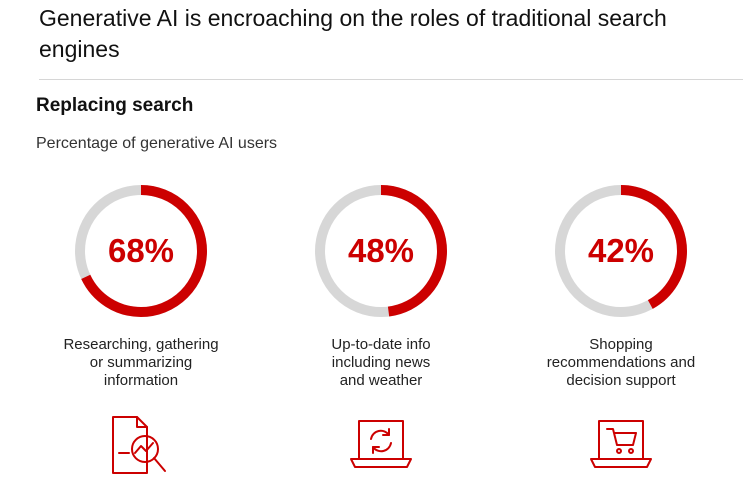 The height and width of the screenshot is (495, 747). I want to click on donut-research: 68%, so click(141, 251).